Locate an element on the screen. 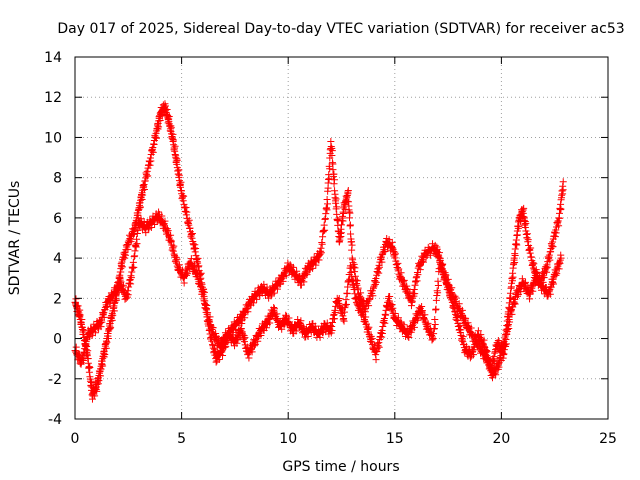 This screenshot has width=640, height=480. y-tick-label: -2 is located at coordinates (55, 380).